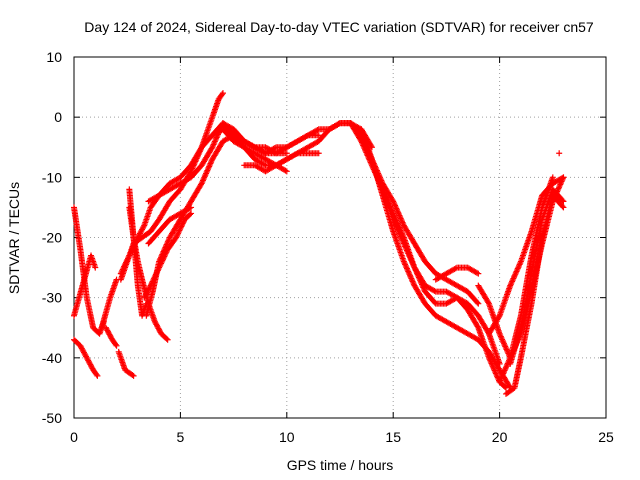  What do you see at coordinates (340, 465) in the screenshot?
I see `x-axis-label: GPS time / hours` at bounding box center [340, 465].